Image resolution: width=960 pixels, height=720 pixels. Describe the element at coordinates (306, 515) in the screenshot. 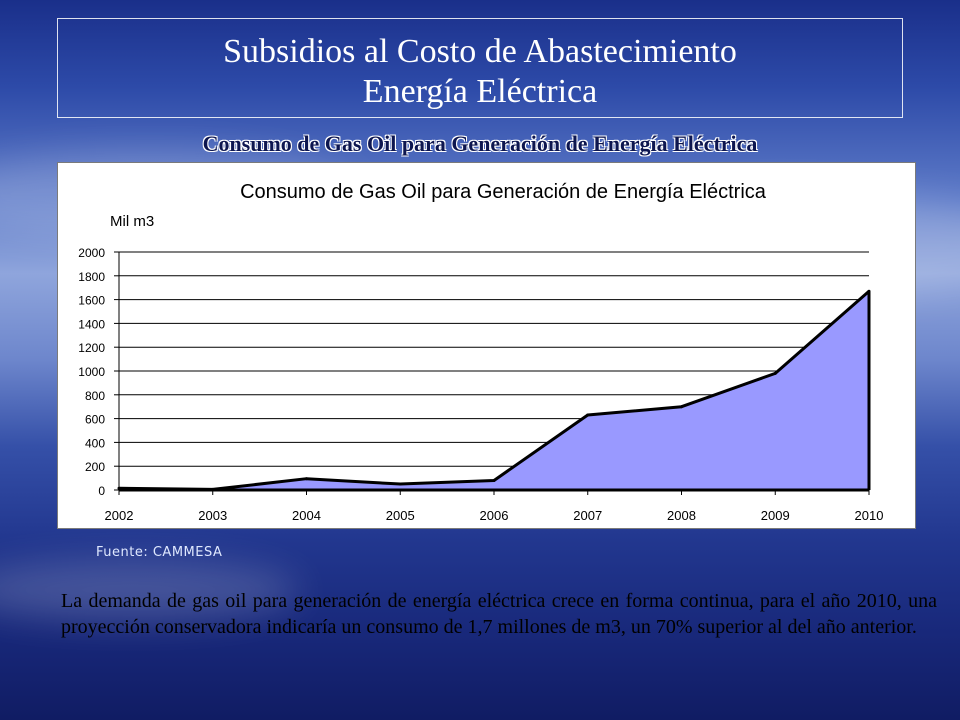

I see `x-tick-label: 2004` at that location.